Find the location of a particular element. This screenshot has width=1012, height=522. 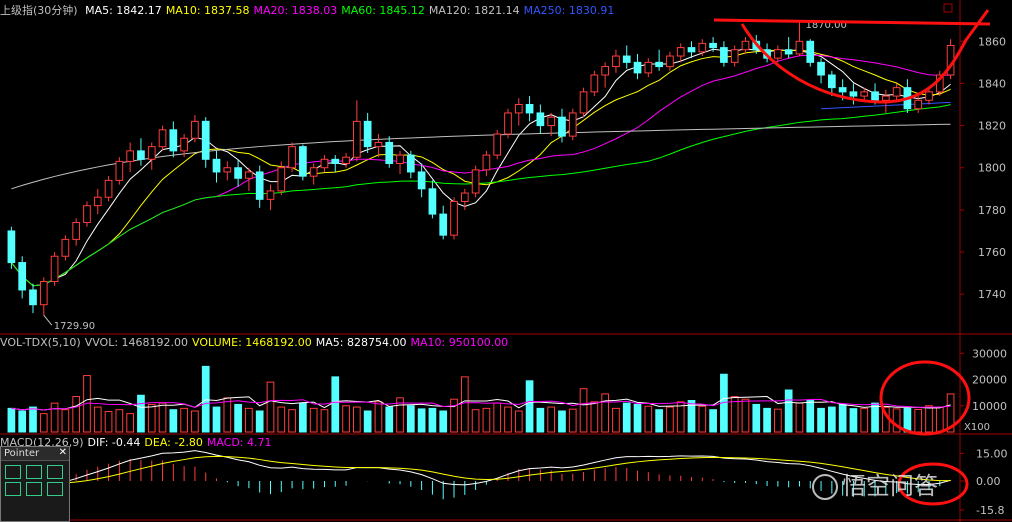

copy-icon is located at coordinates (34, 489).